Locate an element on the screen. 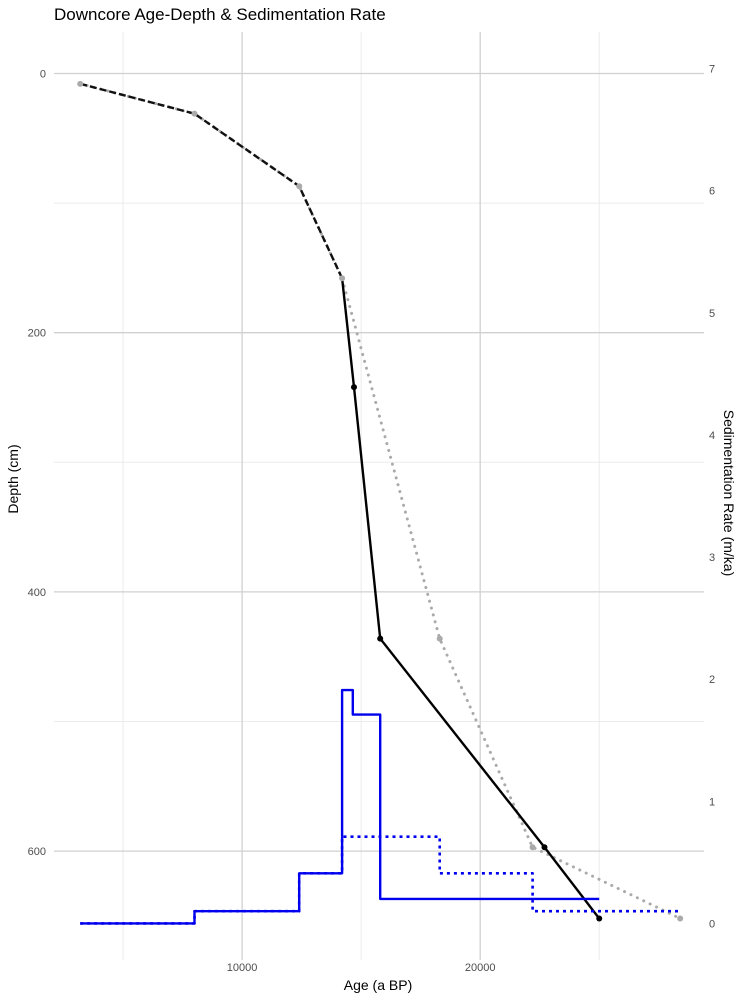 The height and width of the screenshot is (1005, 743). y2-tick-label: 6 is located at coordinates (712, 192).